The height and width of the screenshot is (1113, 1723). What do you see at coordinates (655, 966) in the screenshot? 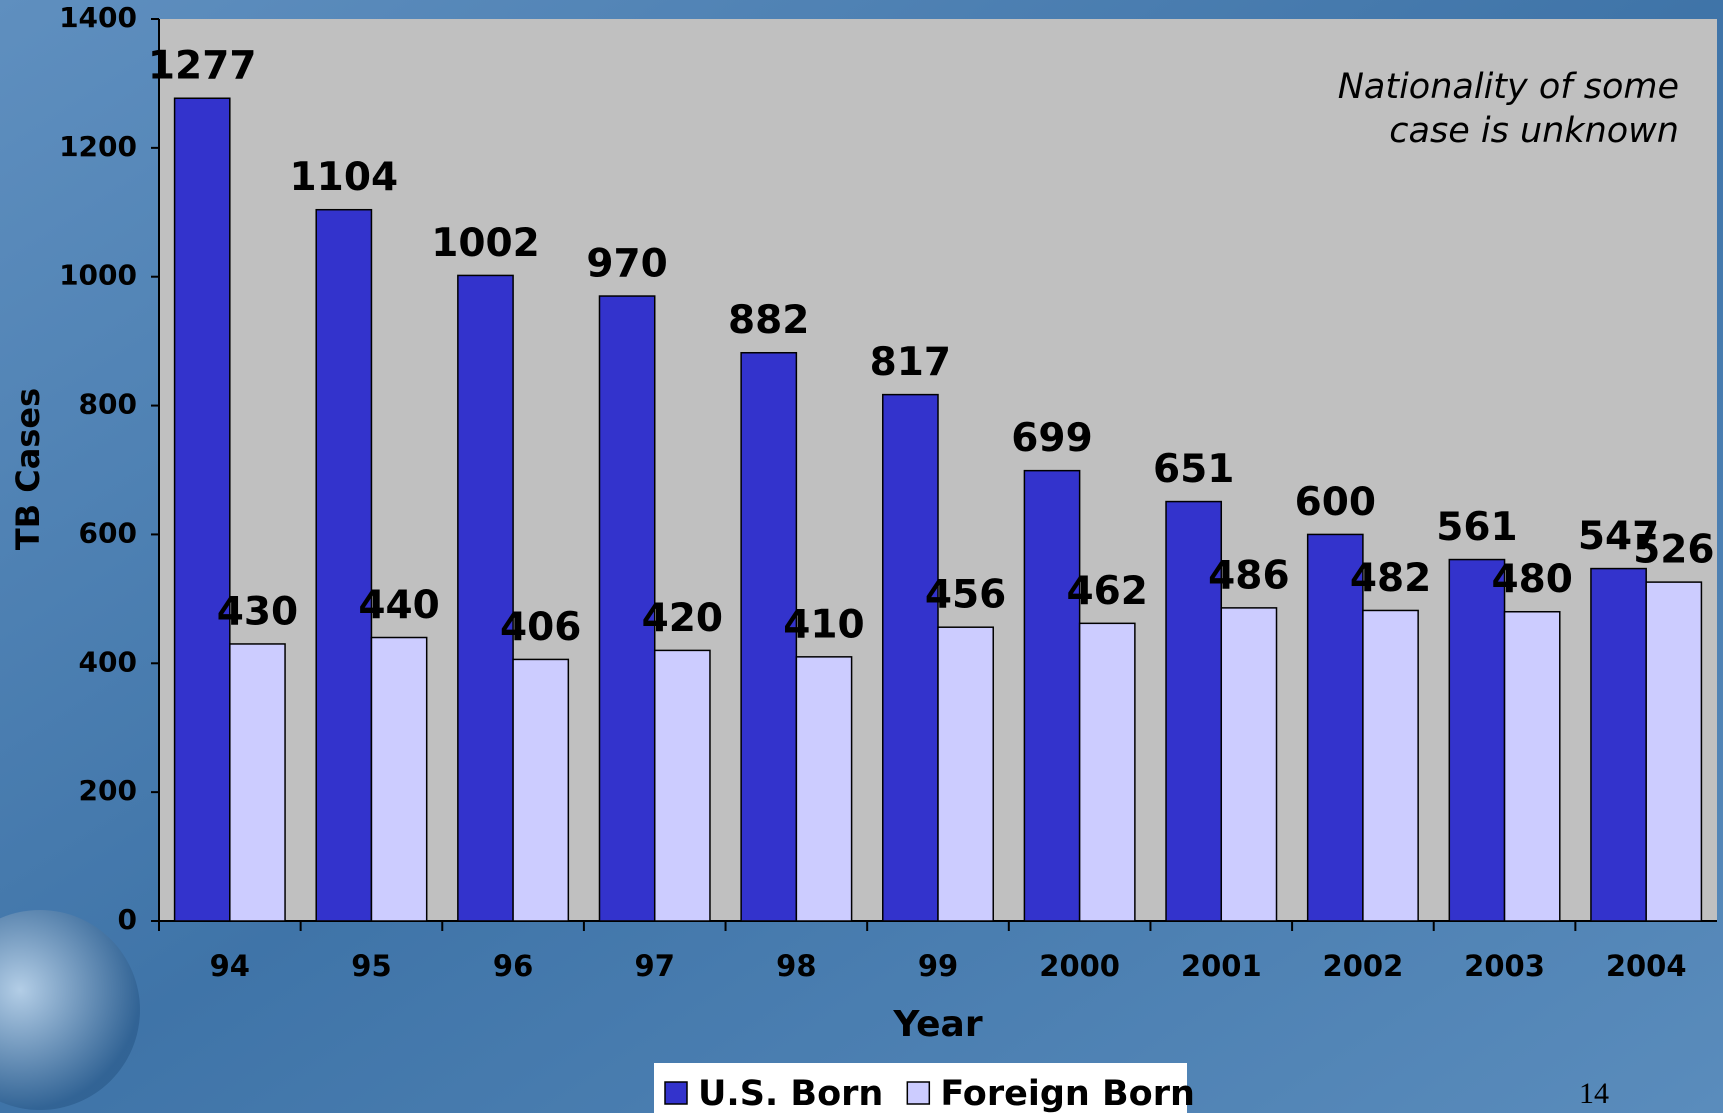
I see `x-tick-label: 97` at bounding box center [655, 966].